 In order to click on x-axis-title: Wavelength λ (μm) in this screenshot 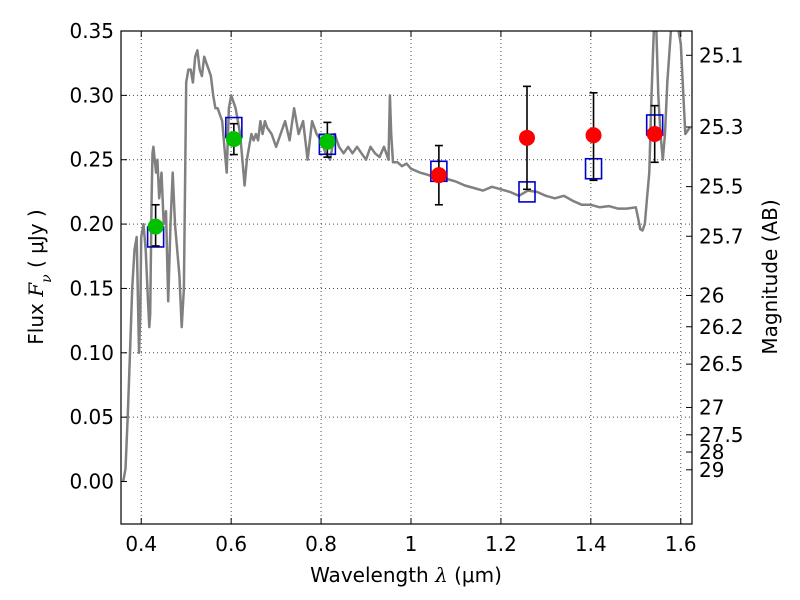, I will do `click(406, 575)`.